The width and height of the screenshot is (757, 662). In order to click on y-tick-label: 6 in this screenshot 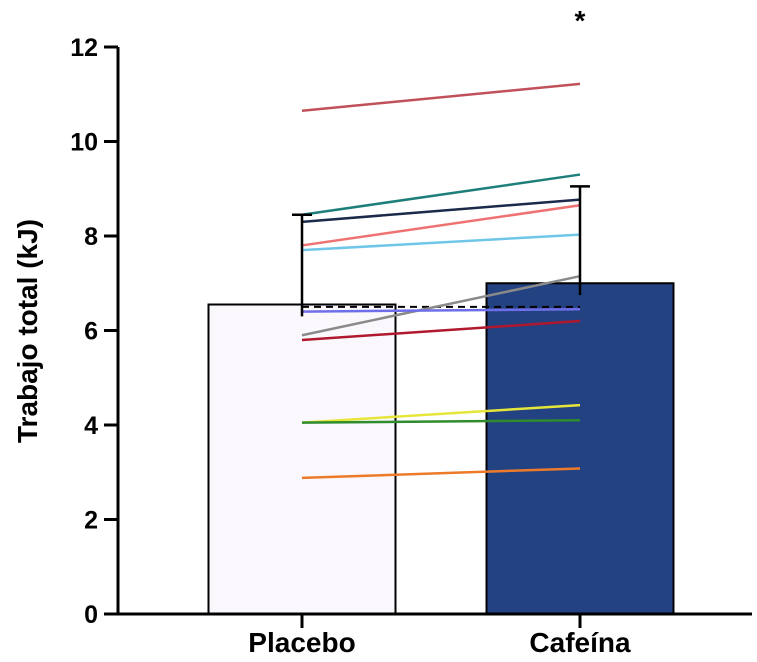, I will do `click(91, 332)`.